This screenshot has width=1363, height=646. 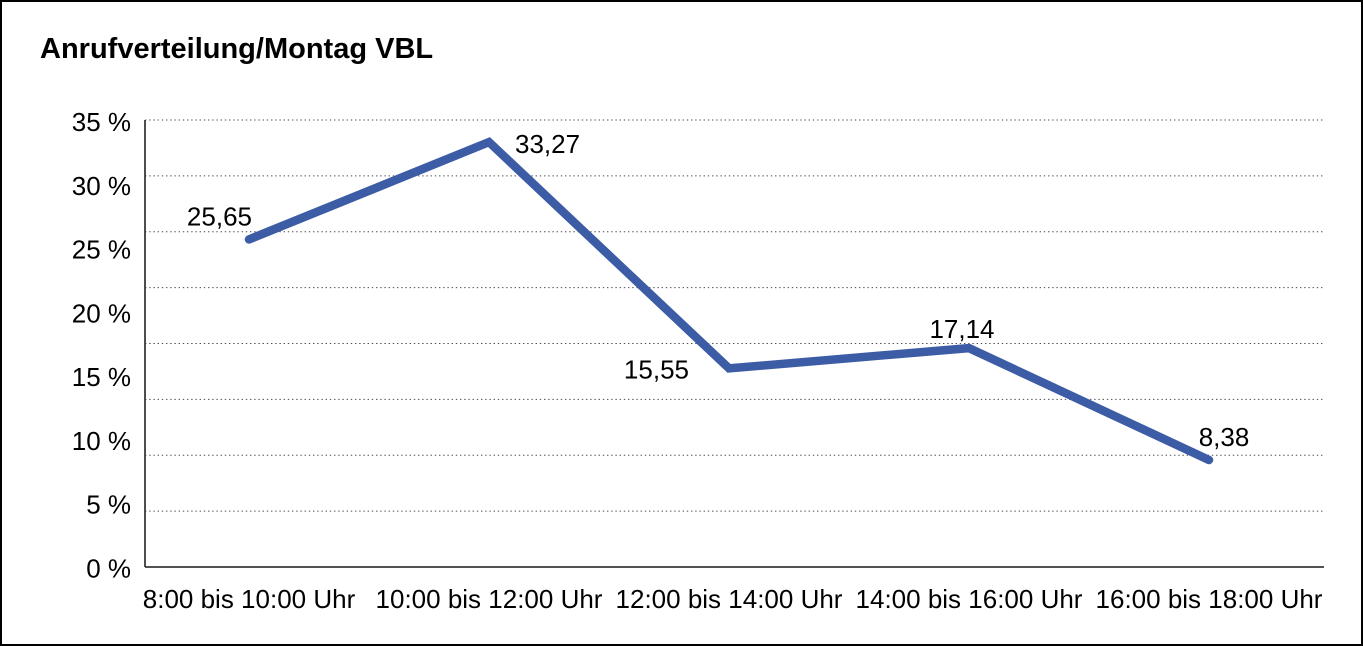 What do you see at coordinates (489, 599) in the screenshot?
I see `x-tick-label: 10:00 bis 12:00 Uhr` at bounding box center [489, 599].